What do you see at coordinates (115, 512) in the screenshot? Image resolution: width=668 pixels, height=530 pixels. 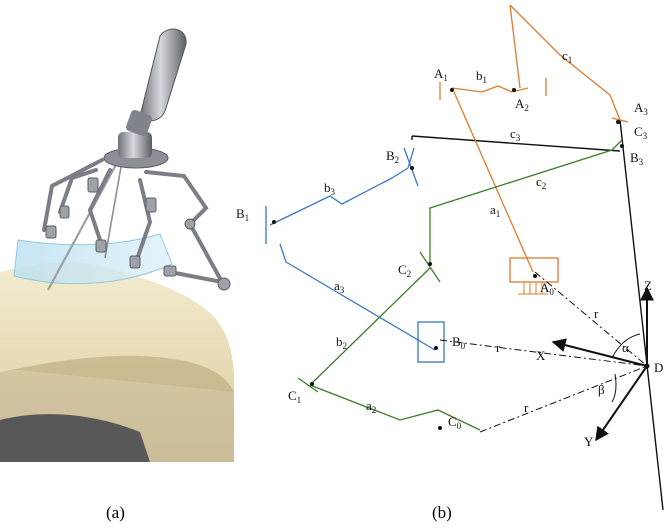 I see `caption-a: (a)` at bounding box center [115, 512].